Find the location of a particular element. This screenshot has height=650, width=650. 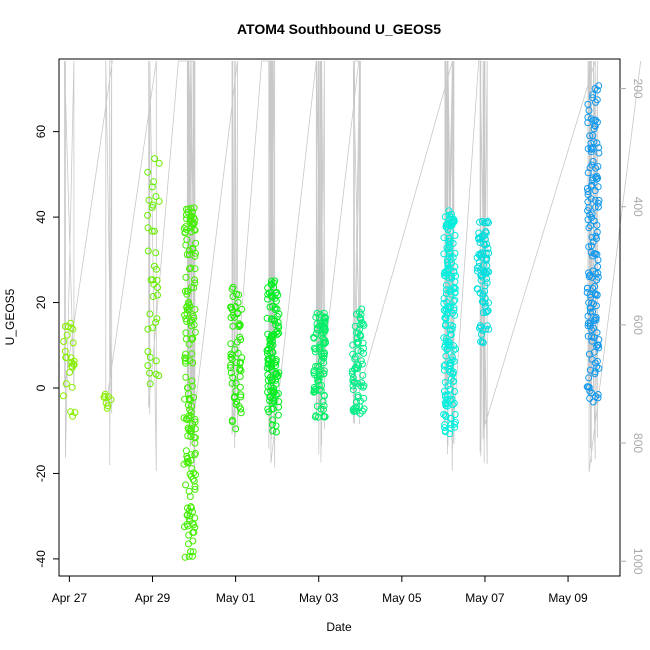

right-tick-label: 400 is located at coordinates (638, 207).